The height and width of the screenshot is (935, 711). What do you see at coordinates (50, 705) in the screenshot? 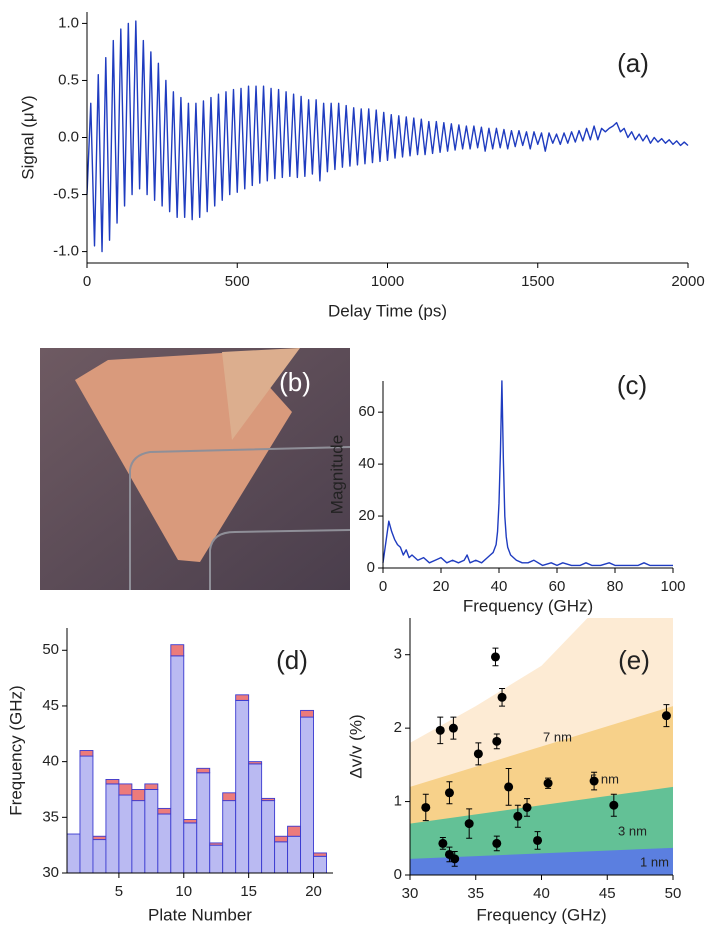
I see `y-tick-label: 45` at bounding box center [50, 705].